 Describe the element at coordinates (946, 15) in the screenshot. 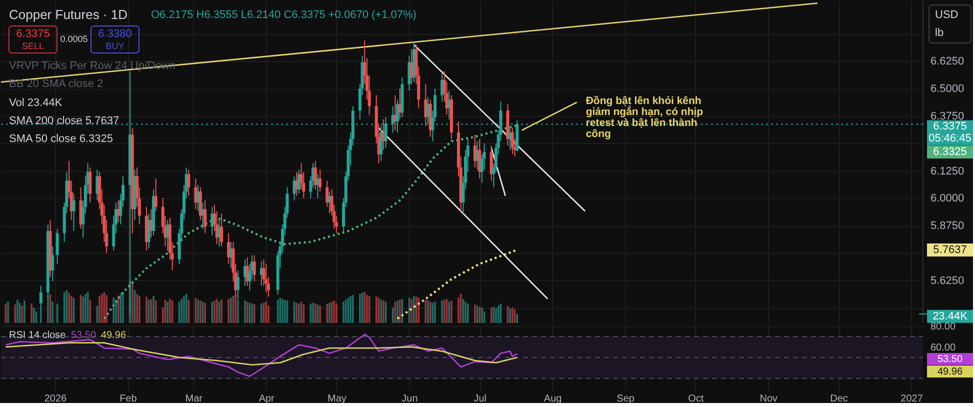

I see `text: USD` at that location.